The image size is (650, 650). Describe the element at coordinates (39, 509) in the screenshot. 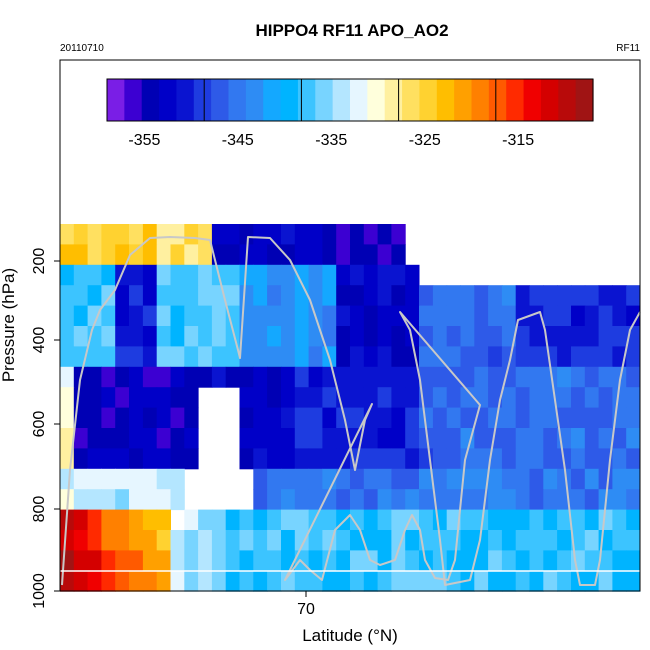

I see `y-tick-label: 800` at that location.